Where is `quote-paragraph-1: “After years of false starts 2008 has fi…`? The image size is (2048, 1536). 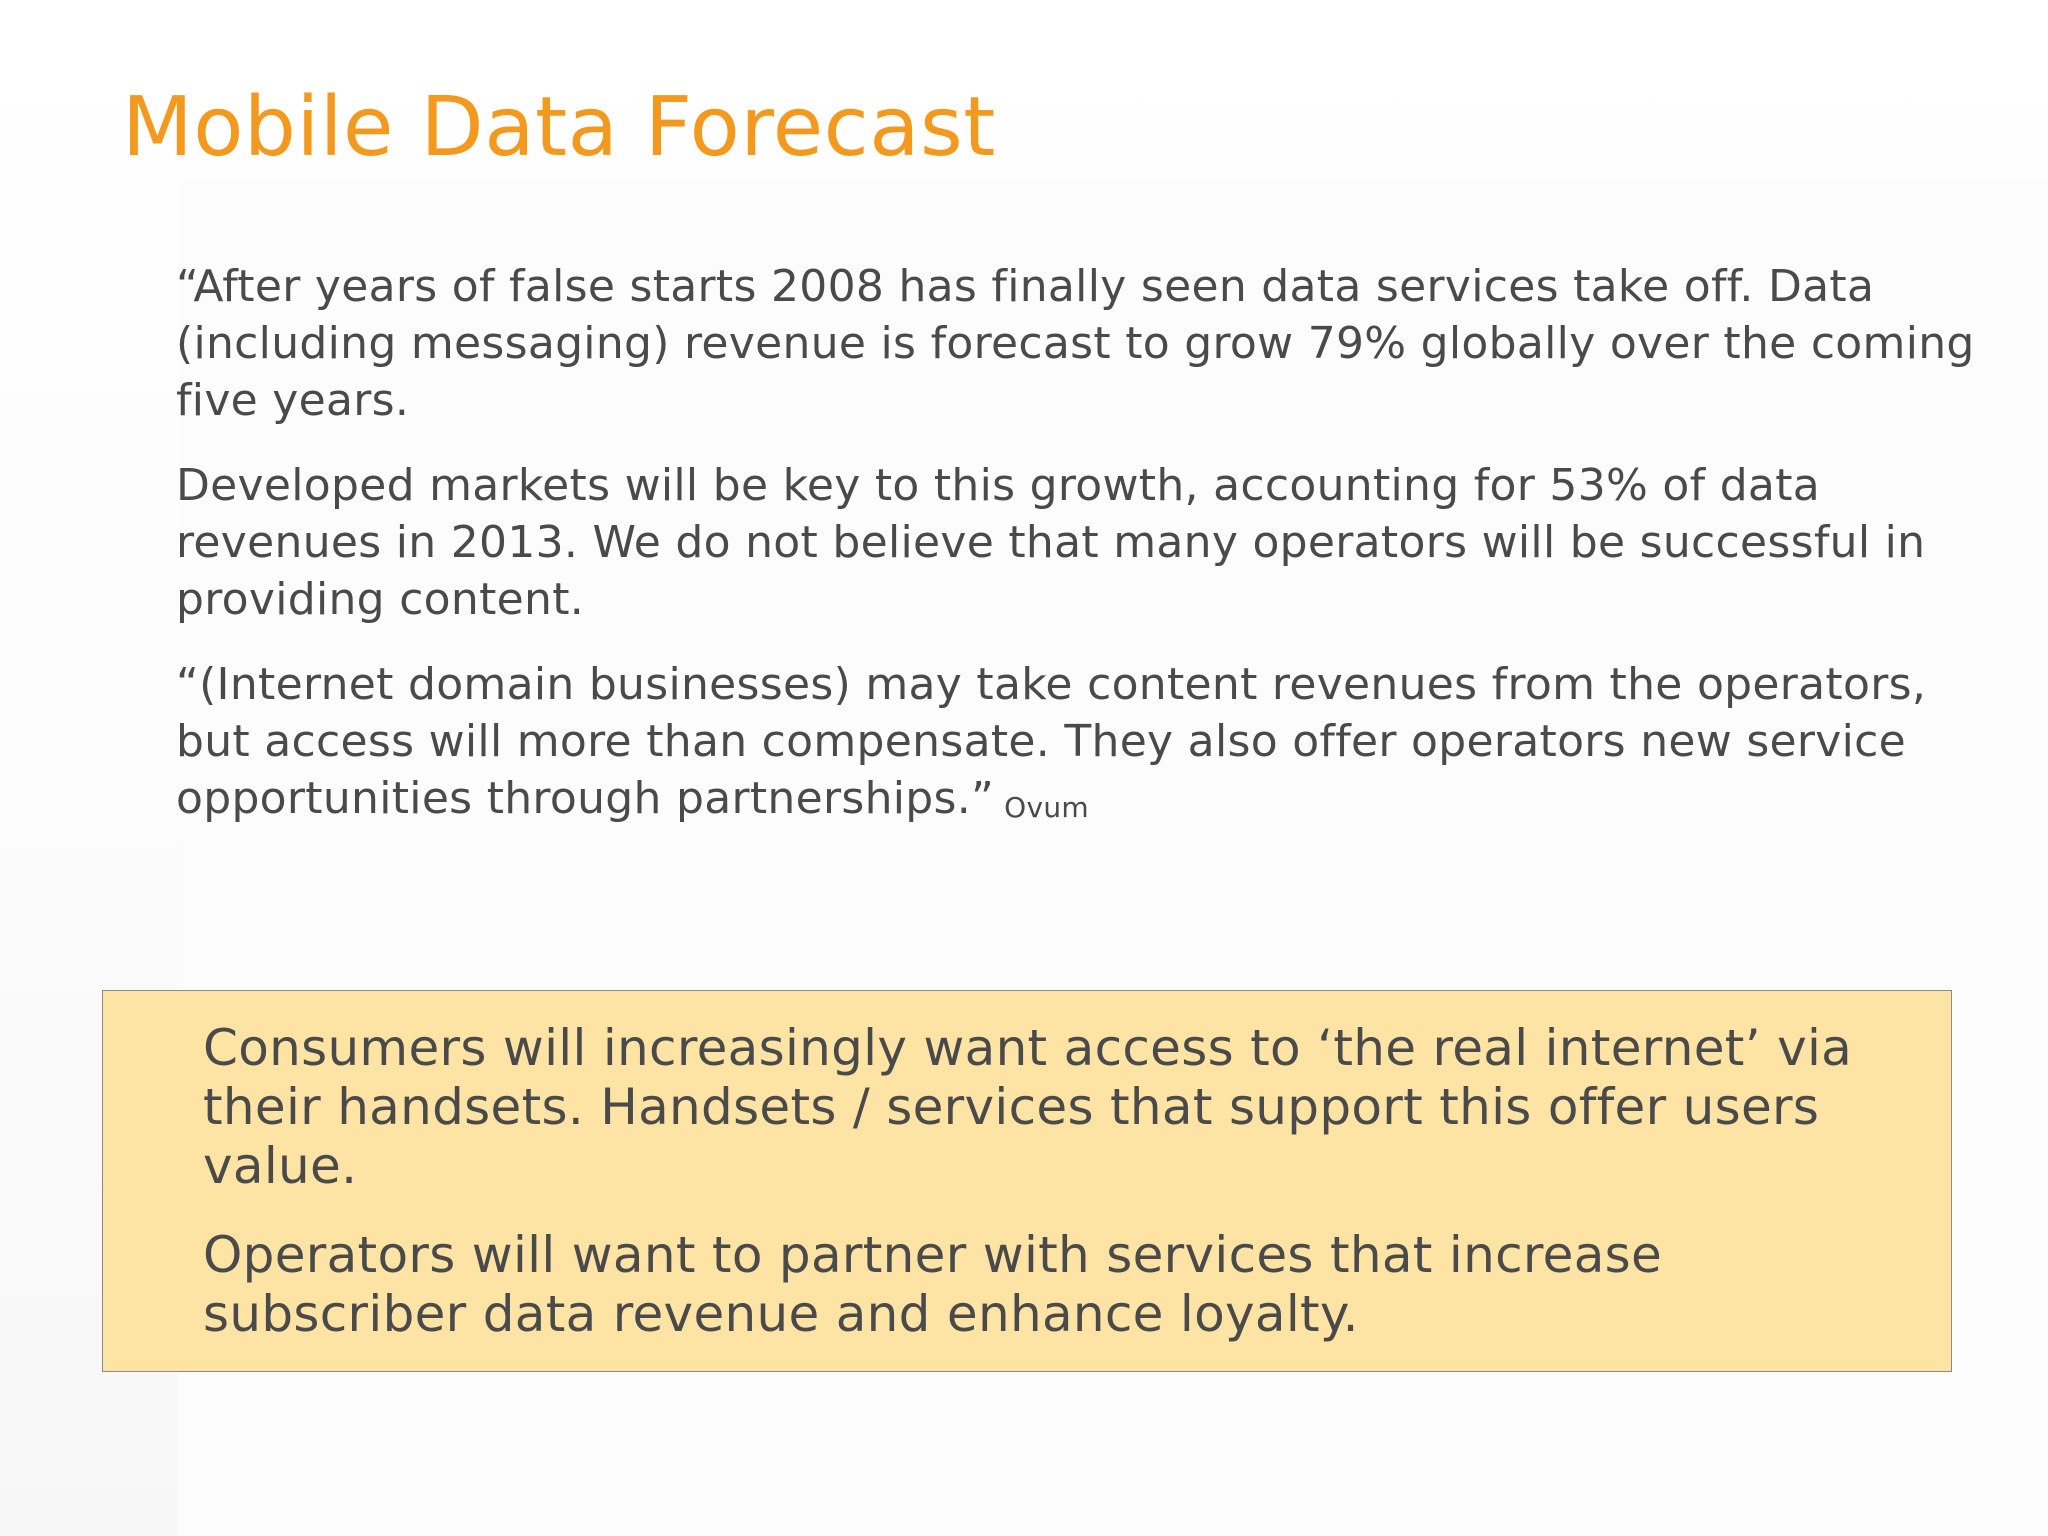
quote-paragraph-1: “After years of false starts 2008 has fi… is located at coordinates (1075, 343).